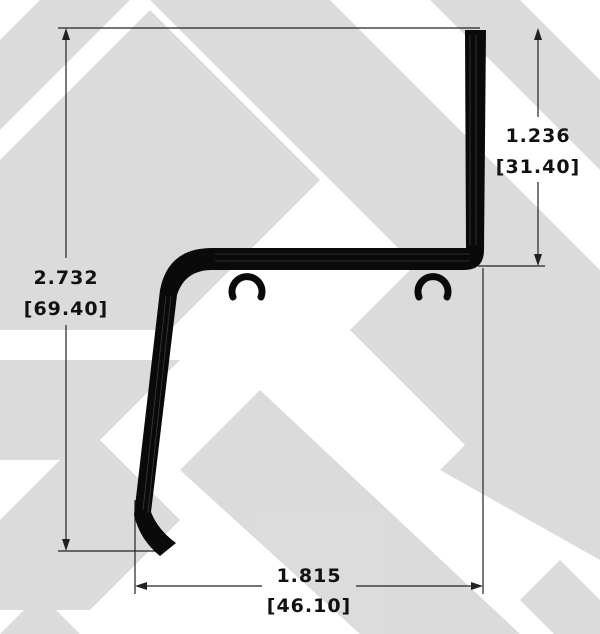 The image size is (600, 634). Describe the element at coordinates (433, 287) in the screenshot. I see `screw-boss-right` at that location.